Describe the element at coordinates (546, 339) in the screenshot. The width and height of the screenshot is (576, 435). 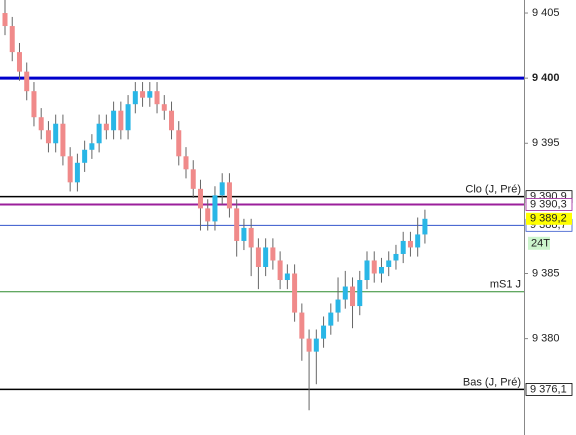
I see `y-tick-label: 9 380` at that location.